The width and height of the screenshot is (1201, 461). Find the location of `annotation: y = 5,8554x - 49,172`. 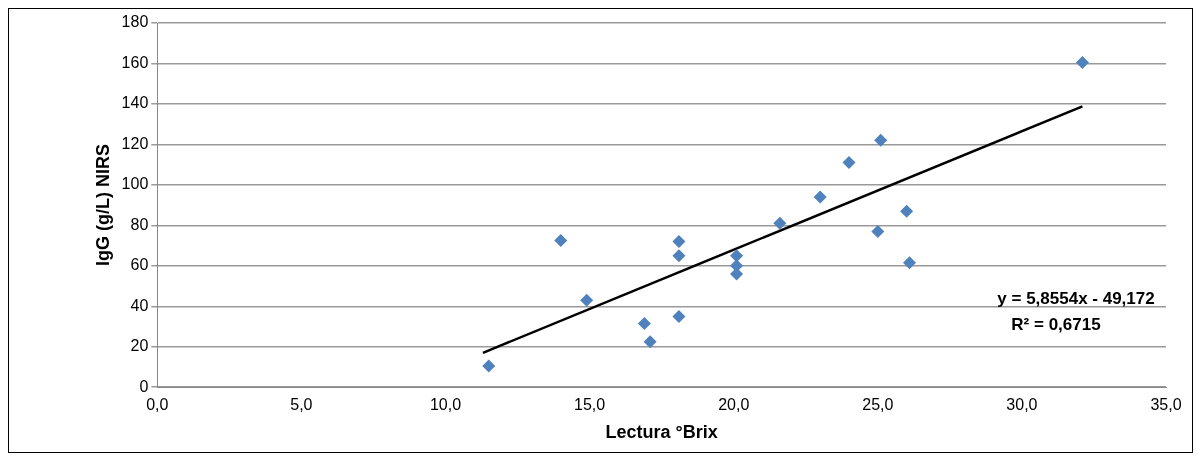

annotation: y = 5,8554x - 49,172 is located at coordinates (1076, 299).